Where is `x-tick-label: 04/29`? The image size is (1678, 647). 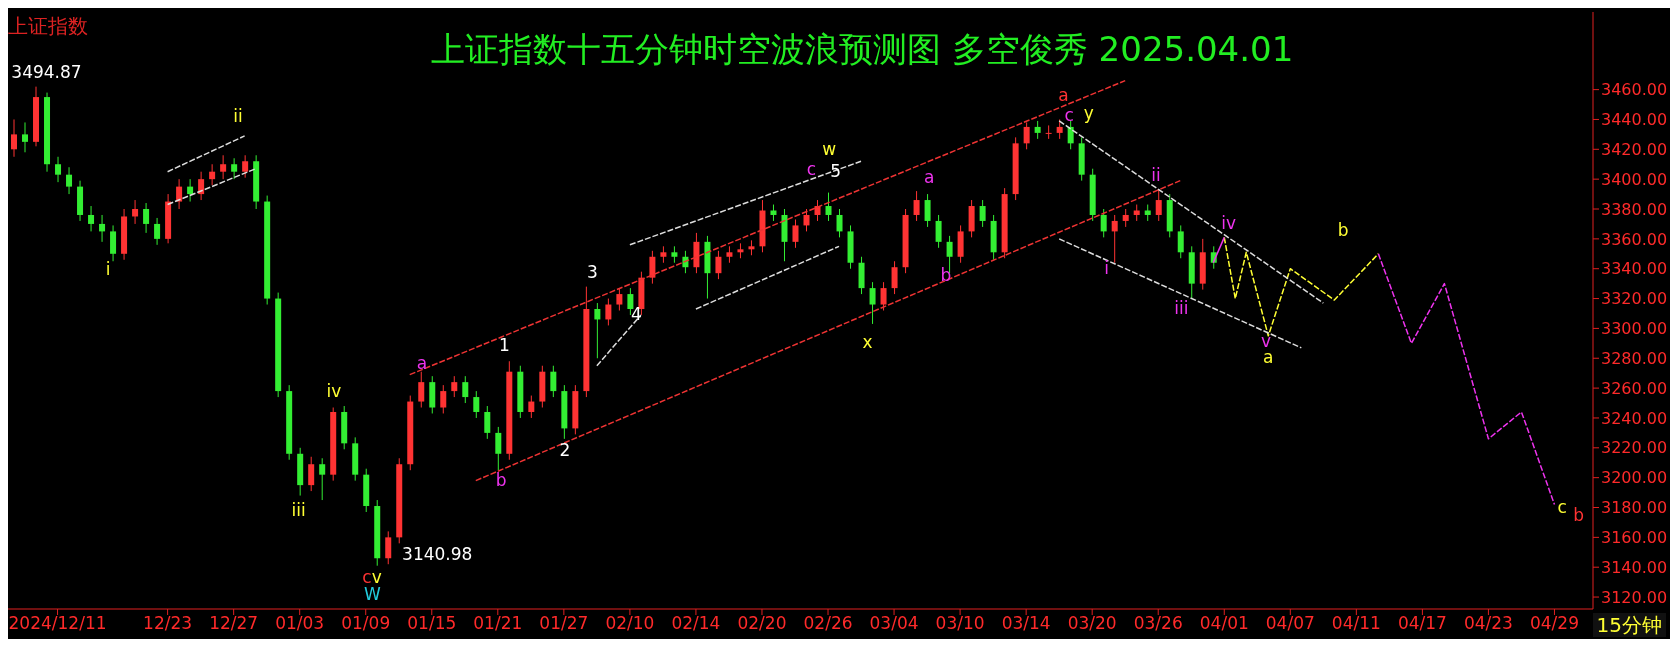
x-tick-label: 04/29 is located at coordinates (1554, 623).